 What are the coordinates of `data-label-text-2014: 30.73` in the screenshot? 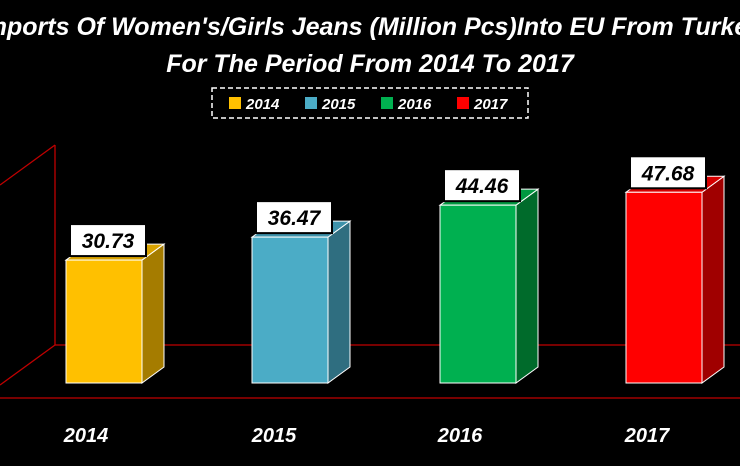 It's located at (108, 241).